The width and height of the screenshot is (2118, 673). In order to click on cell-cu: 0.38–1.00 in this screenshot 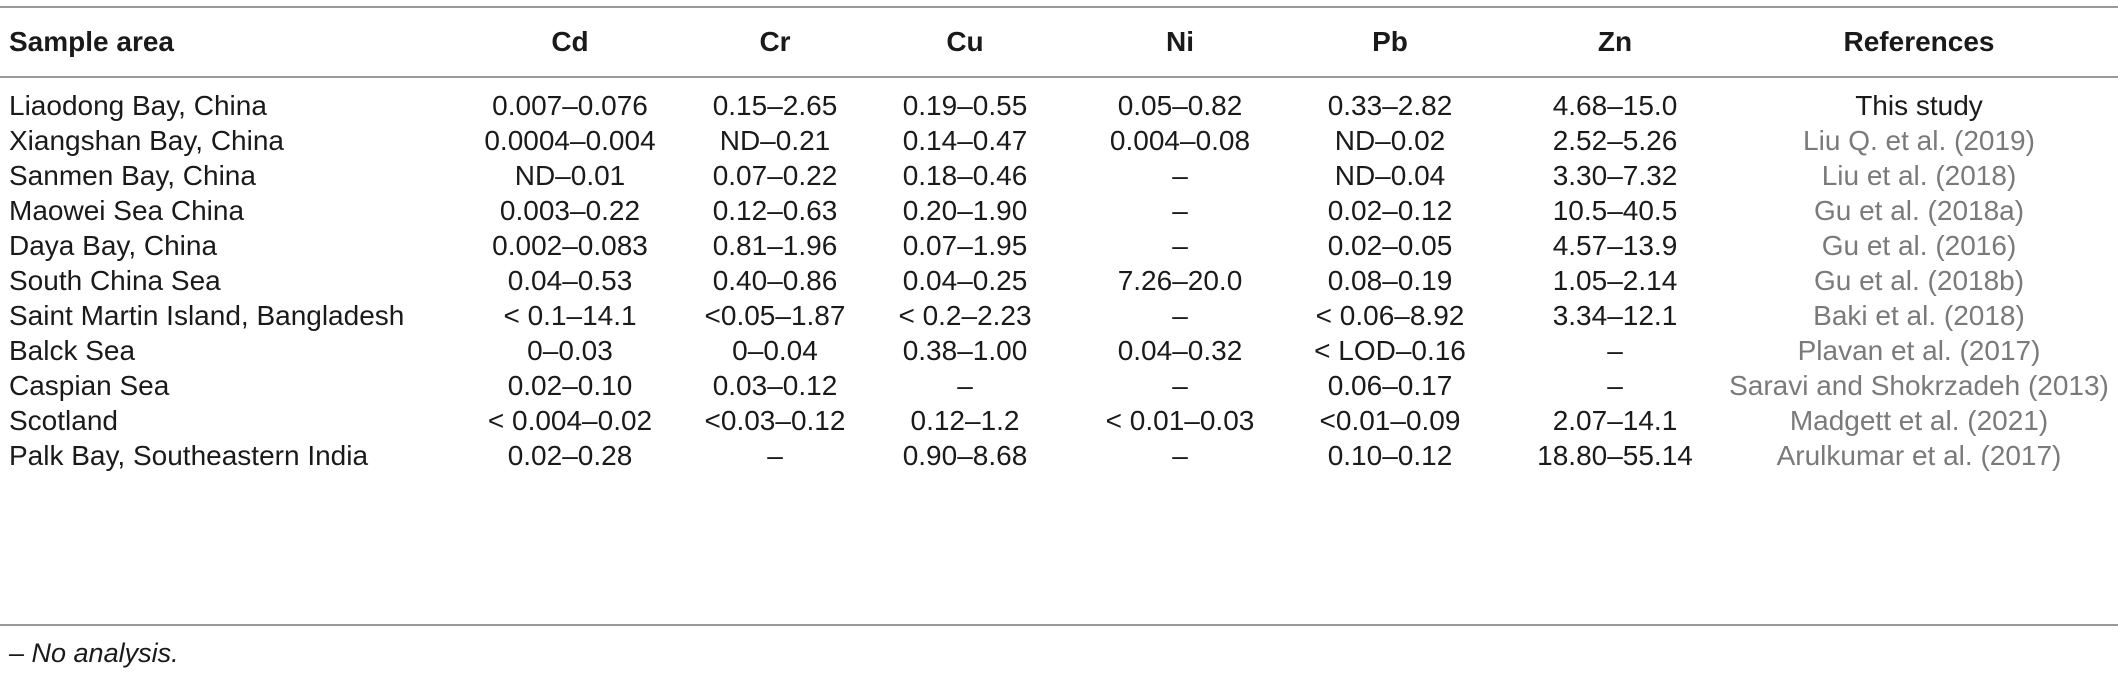, I will do `click(965, 350)`.